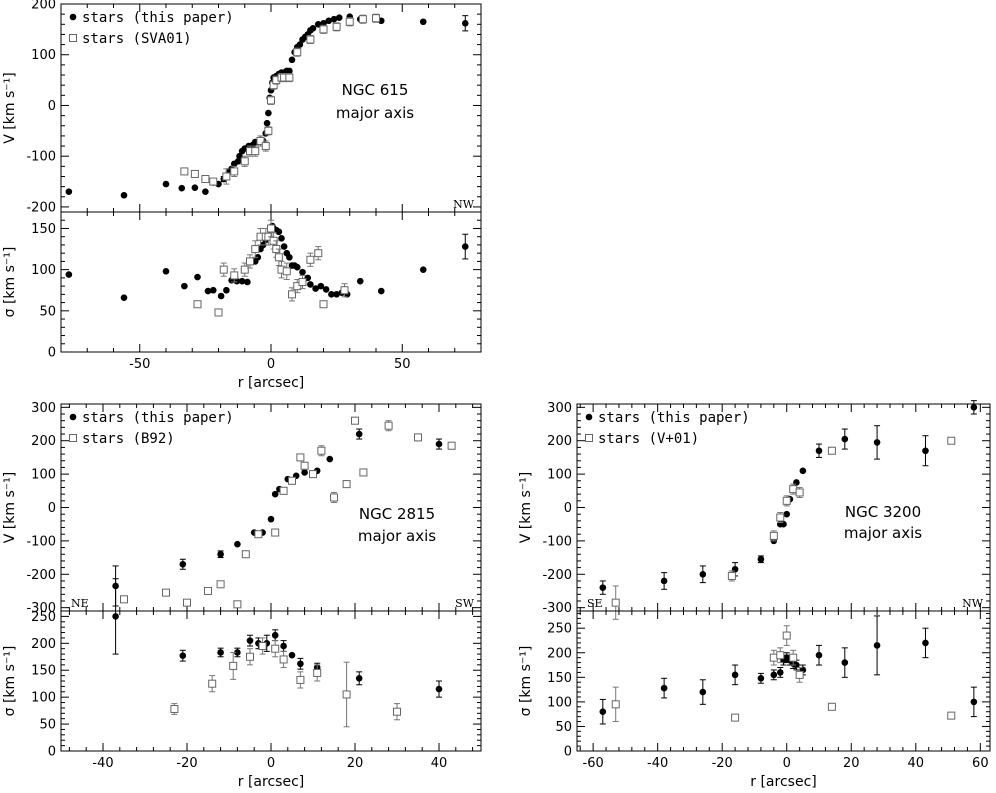 This screenshot has width=996, height=793. I want to click on chart-2-xtick-label: 60, so click(980, 763).